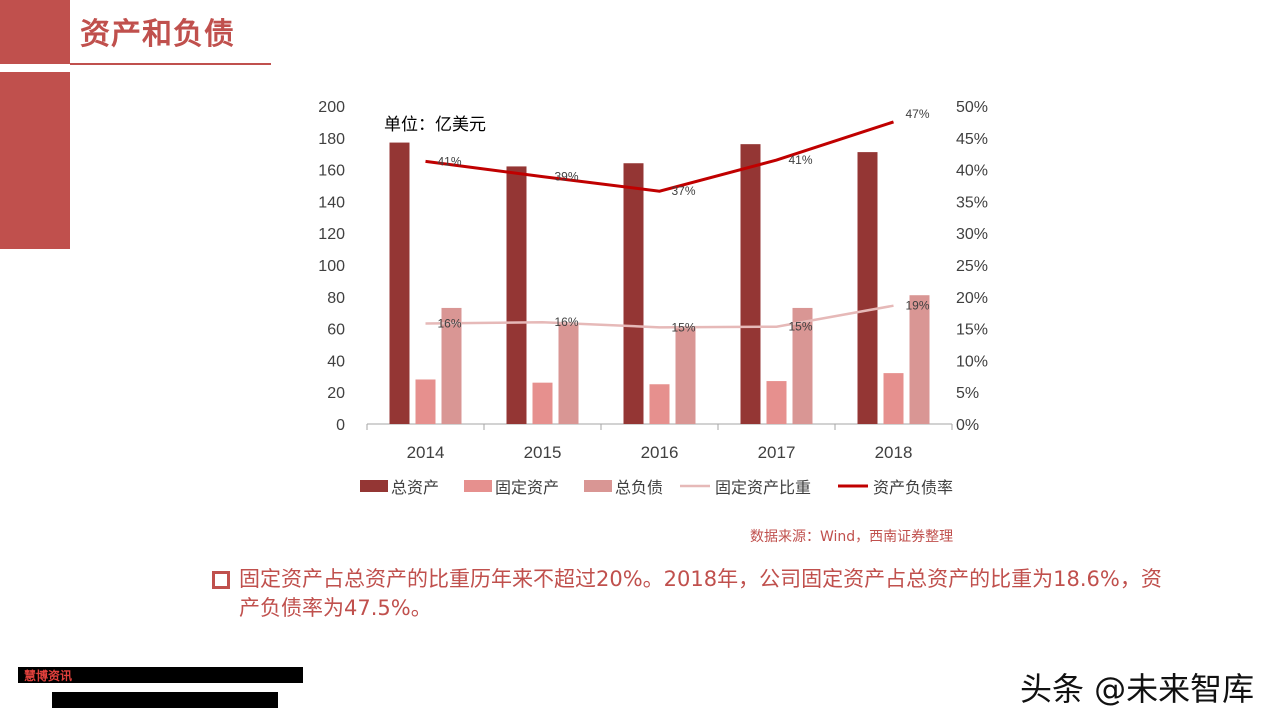 Image resolution: width=1280 pixels, height=720 pixels. What do you see at coordinates (852, 537) in the screenshot?
I see `data-source: 数据来源：Wind，西南证券整理` at bounding box center [852, 537].